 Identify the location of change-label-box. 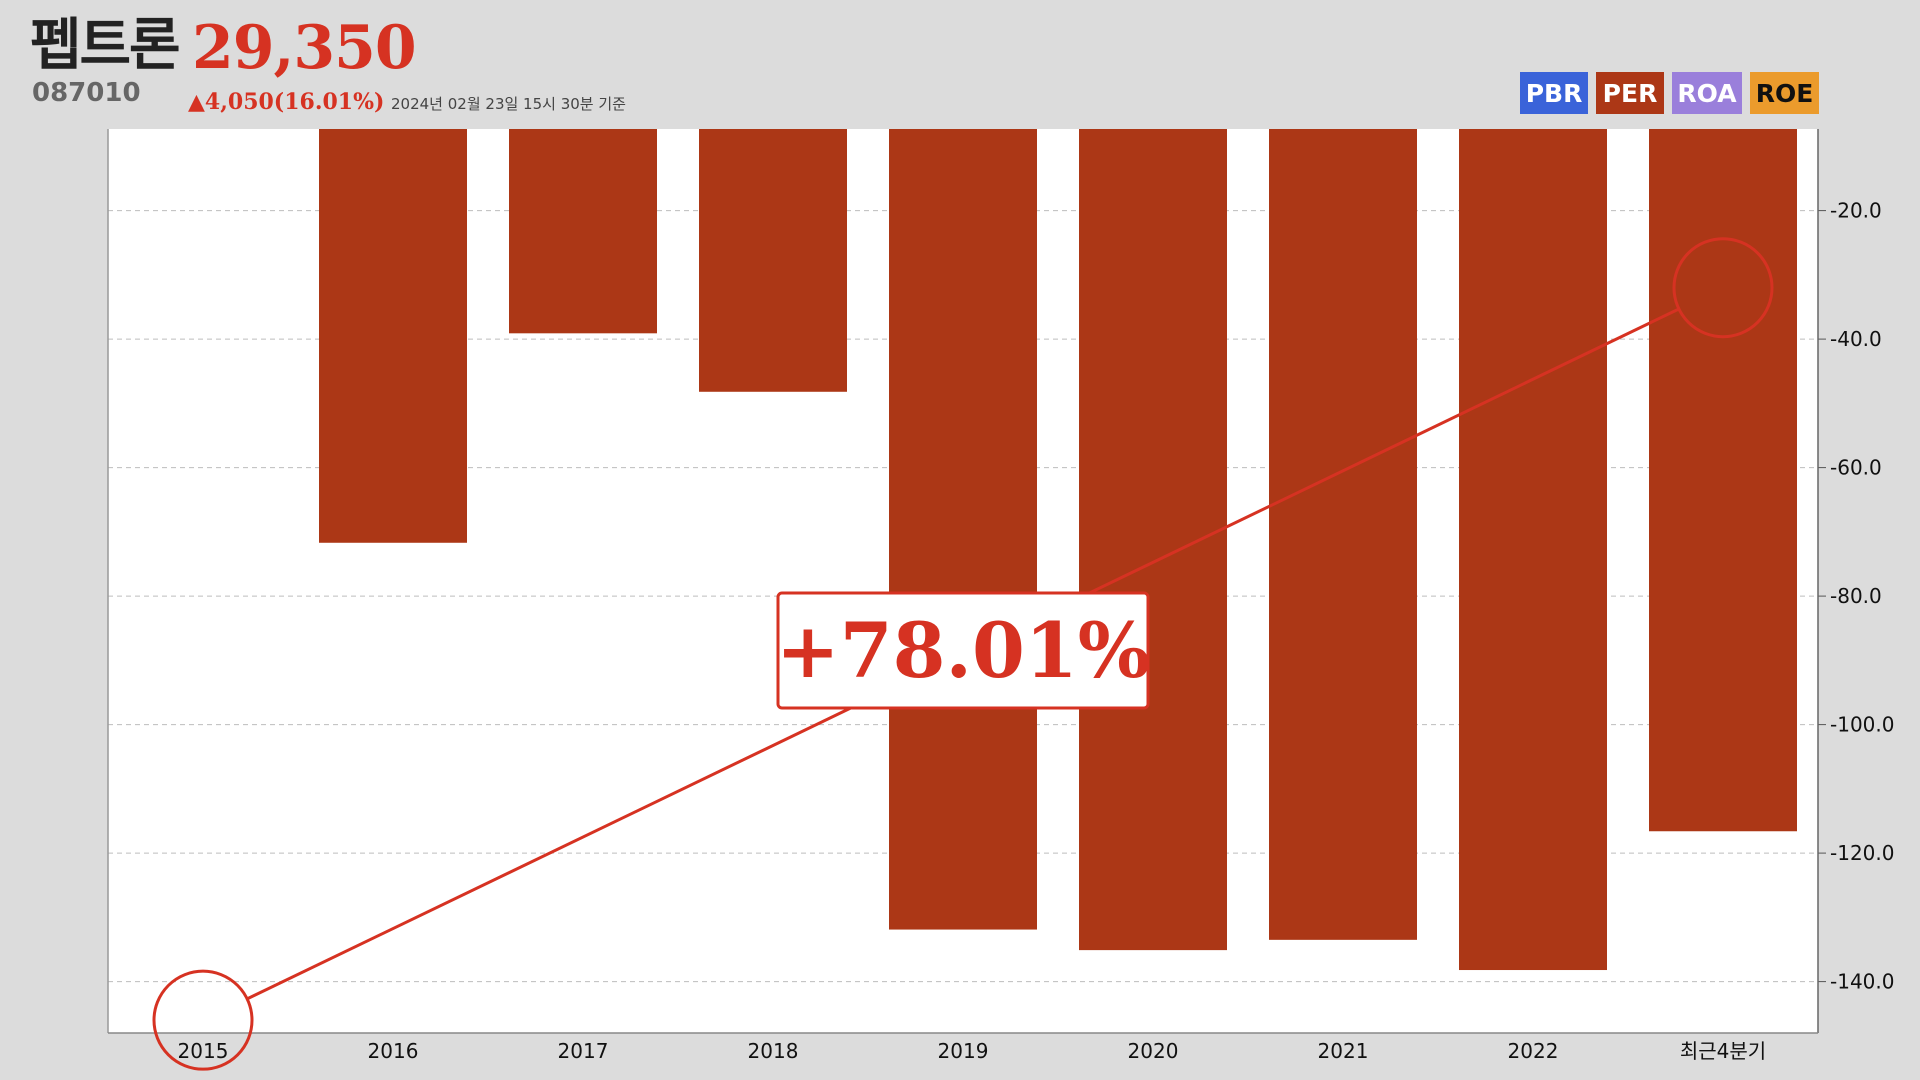
(963, 650).